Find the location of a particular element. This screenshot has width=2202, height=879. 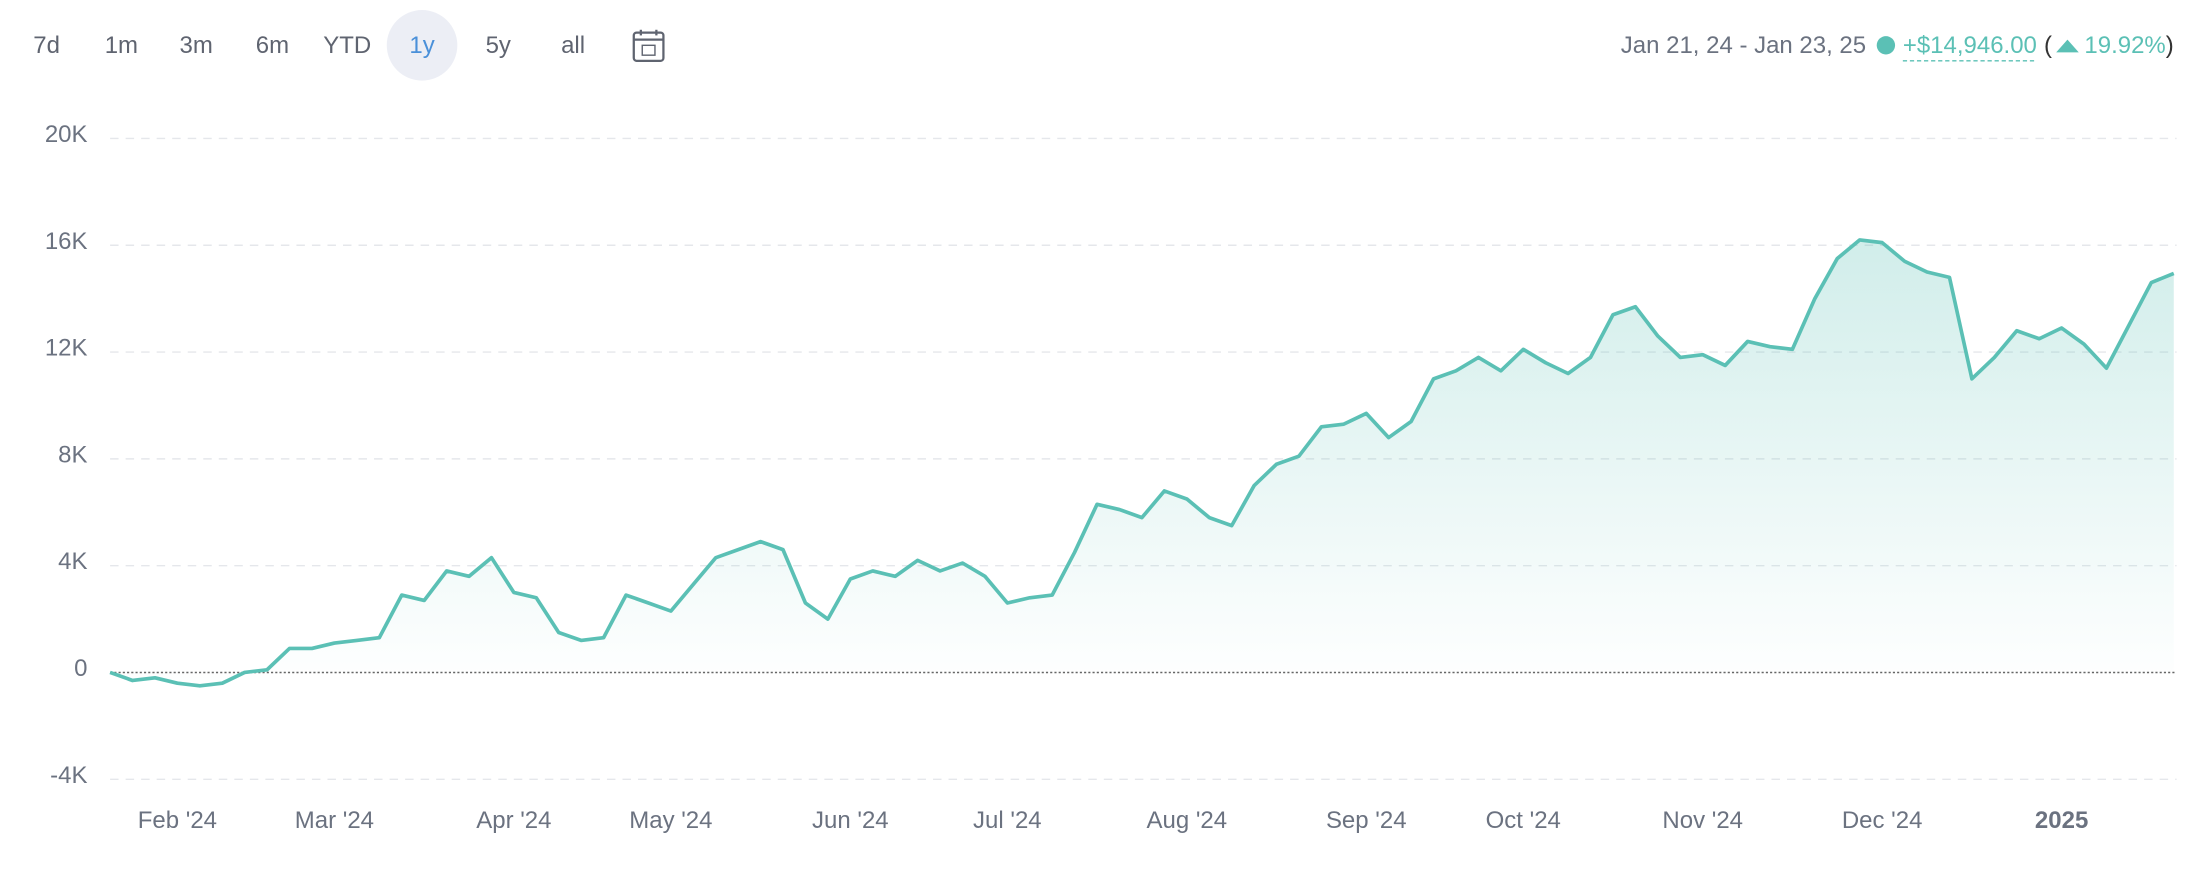

y-tick-label: 4K is located at coordinates (72, 561).